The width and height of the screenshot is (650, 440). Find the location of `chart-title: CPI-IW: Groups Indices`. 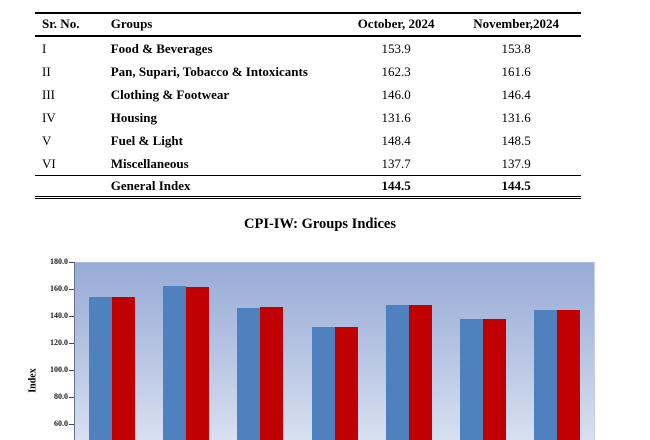

chart-title: CPI-IW: Groups Indices is located at coordinates (319, 224).